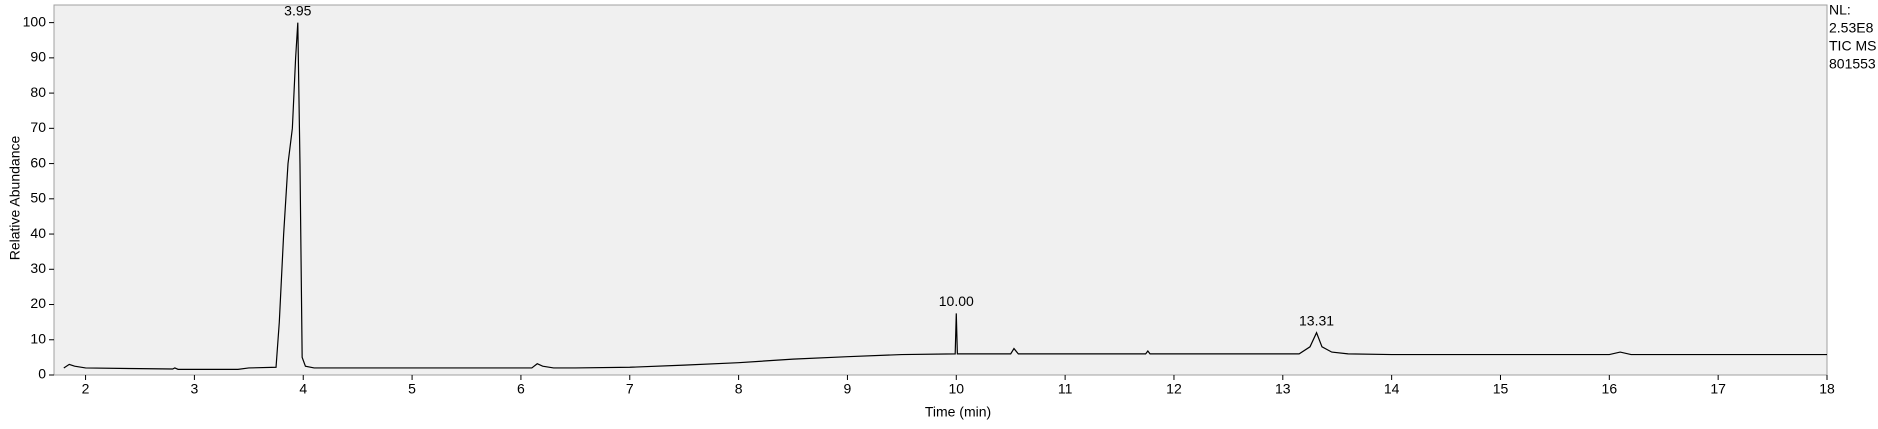  What do you see at coordinates (1718, 389) in the screenshot?
I see `x-tick-label: 17` at bounding box center [1718, 389].